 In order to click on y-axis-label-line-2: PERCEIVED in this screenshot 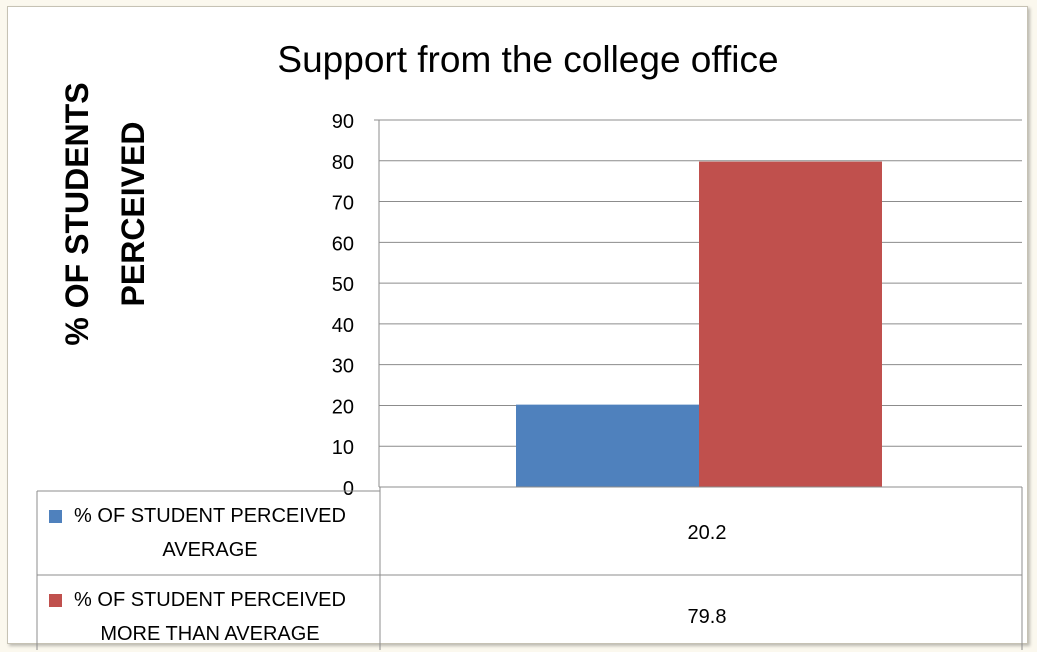, I will do `click(133, 214)`.